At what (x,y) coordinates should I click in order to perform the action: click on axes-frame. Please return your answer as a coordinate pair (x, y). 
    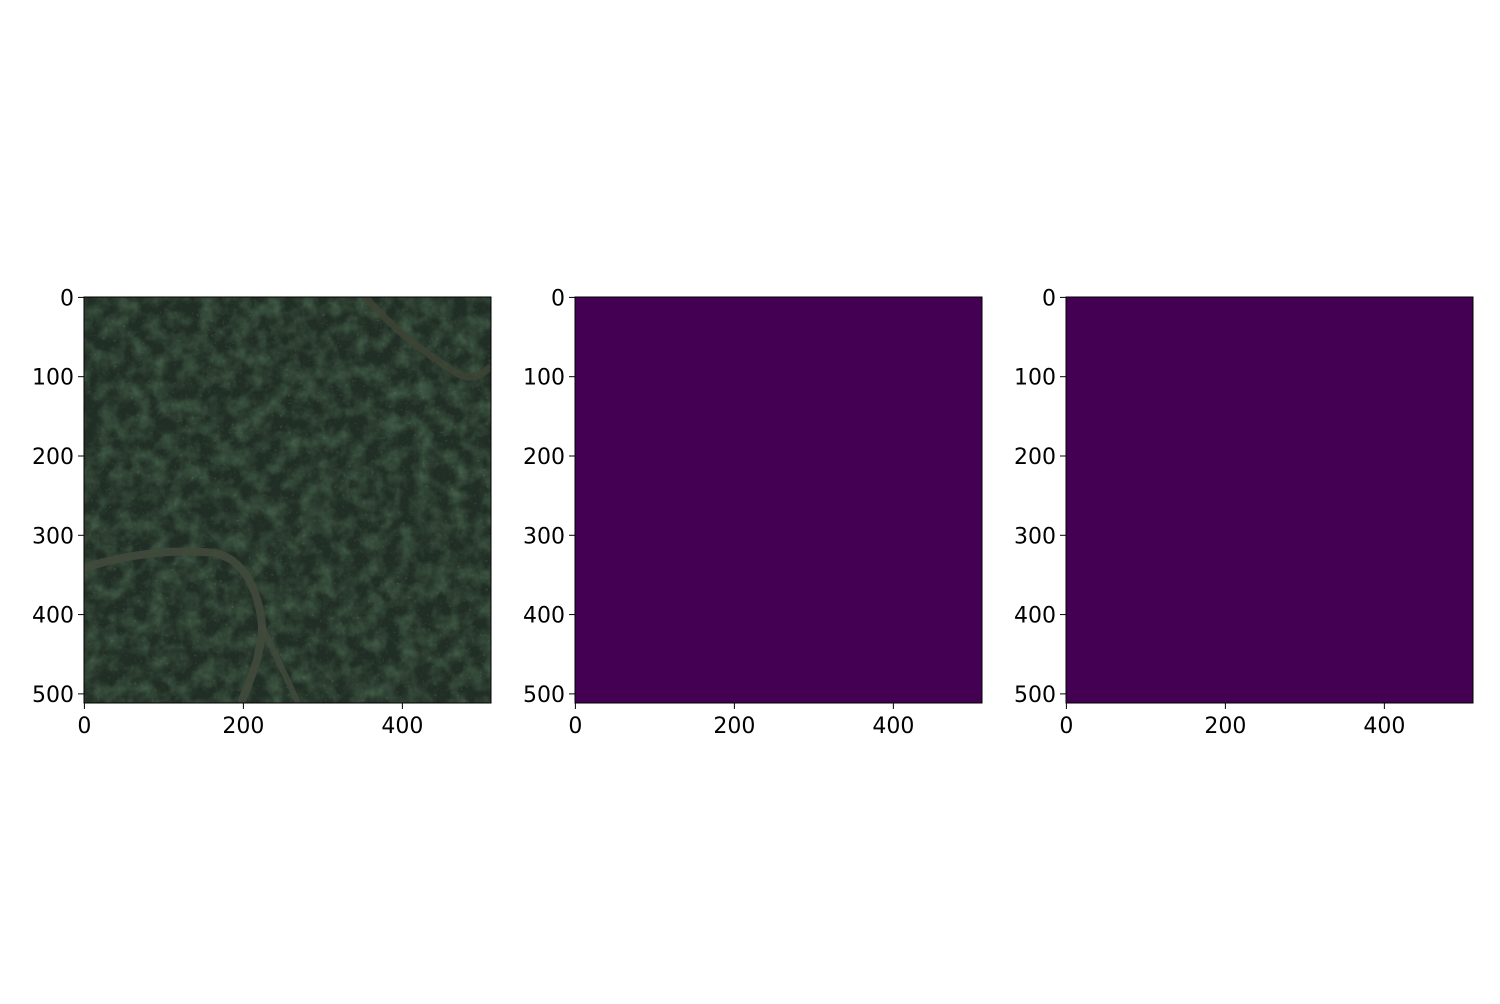
    Looking at the image, I should click on (287, 500).